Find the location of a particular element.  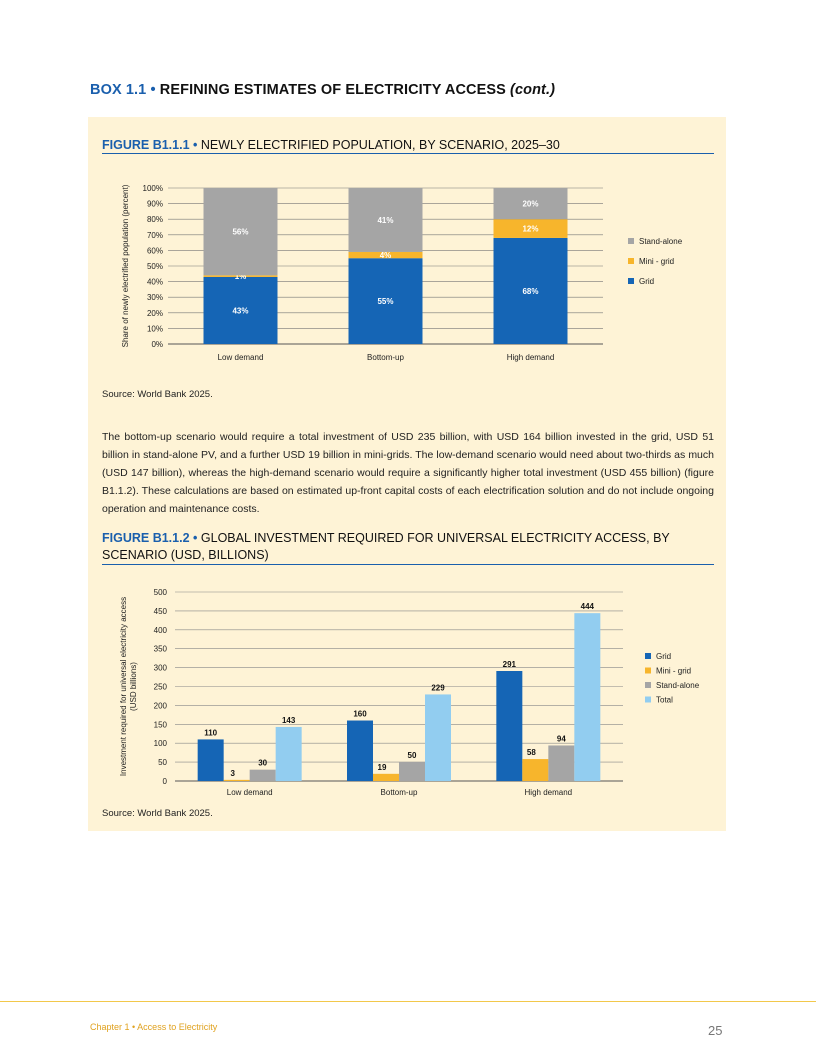

data-label: 43% is located at coordinates (240, 310).